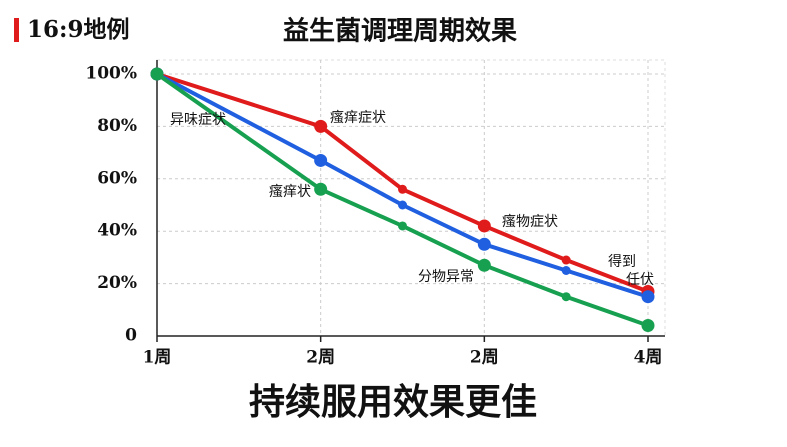 The image size is (787, 447). What do you see at coordinates (393, 402) in the screenshot?
I see `caption: 持续服用效果更佳` at bounding box center [393, 402].